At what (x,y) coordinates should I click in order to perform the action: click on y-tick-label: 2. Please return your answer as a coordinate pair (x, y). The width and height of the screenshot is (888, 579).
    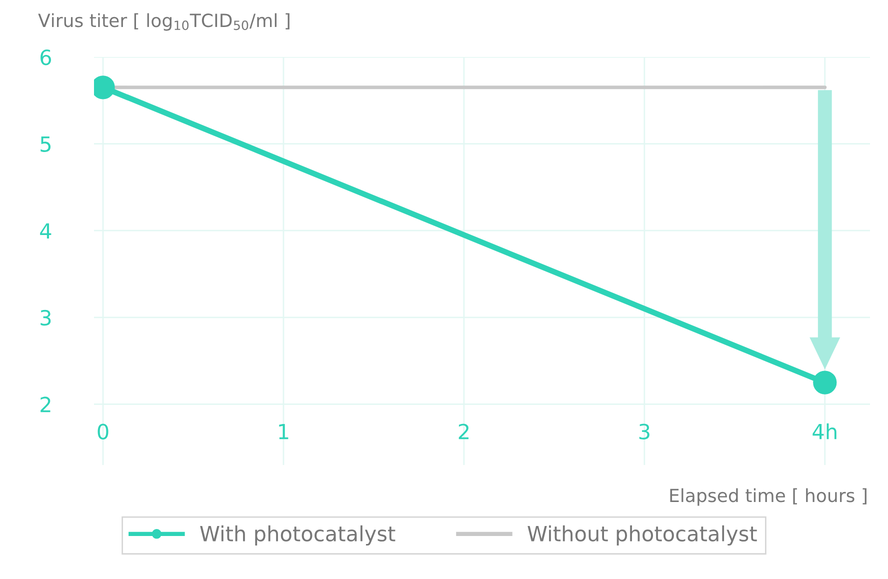
    Looking at the image, I should click on (45, 404).